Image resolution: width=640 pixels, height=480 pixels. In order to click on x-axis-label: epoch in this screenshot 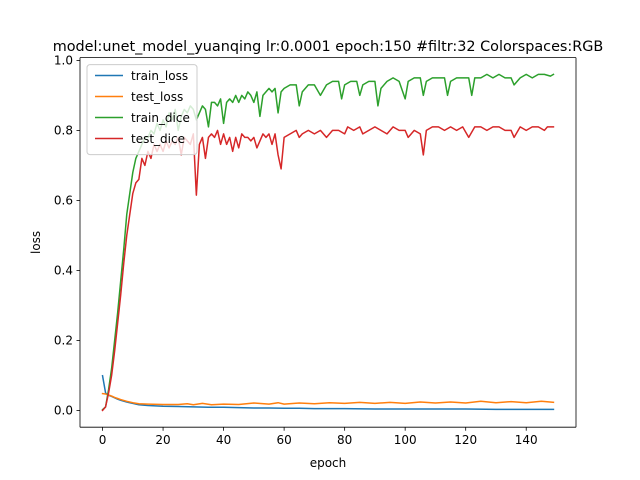, I will do `click(328, 463)`.